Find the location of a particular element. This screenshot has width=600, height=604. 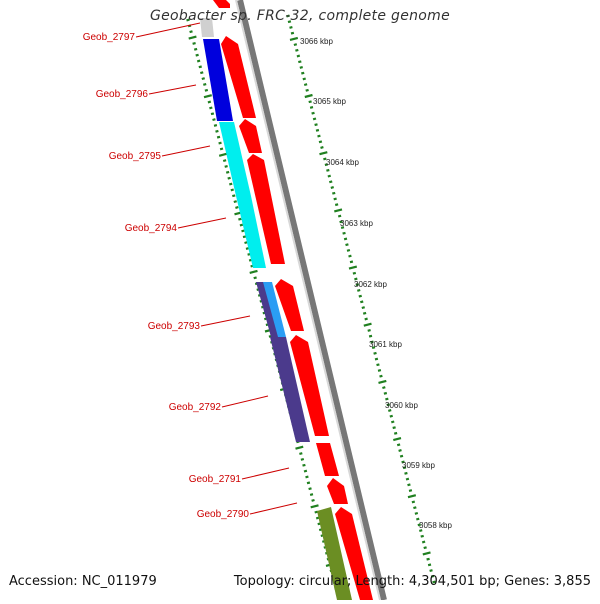

scale-label: 3061 kbp is located at coordinates (385, 344).